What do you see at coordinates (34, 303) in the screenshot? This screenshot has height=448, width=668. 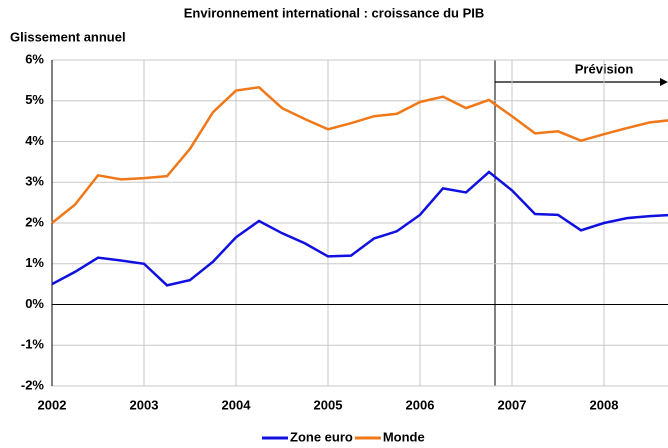 I see `y-tick-label: 0%` at bounding box center [34, 303].